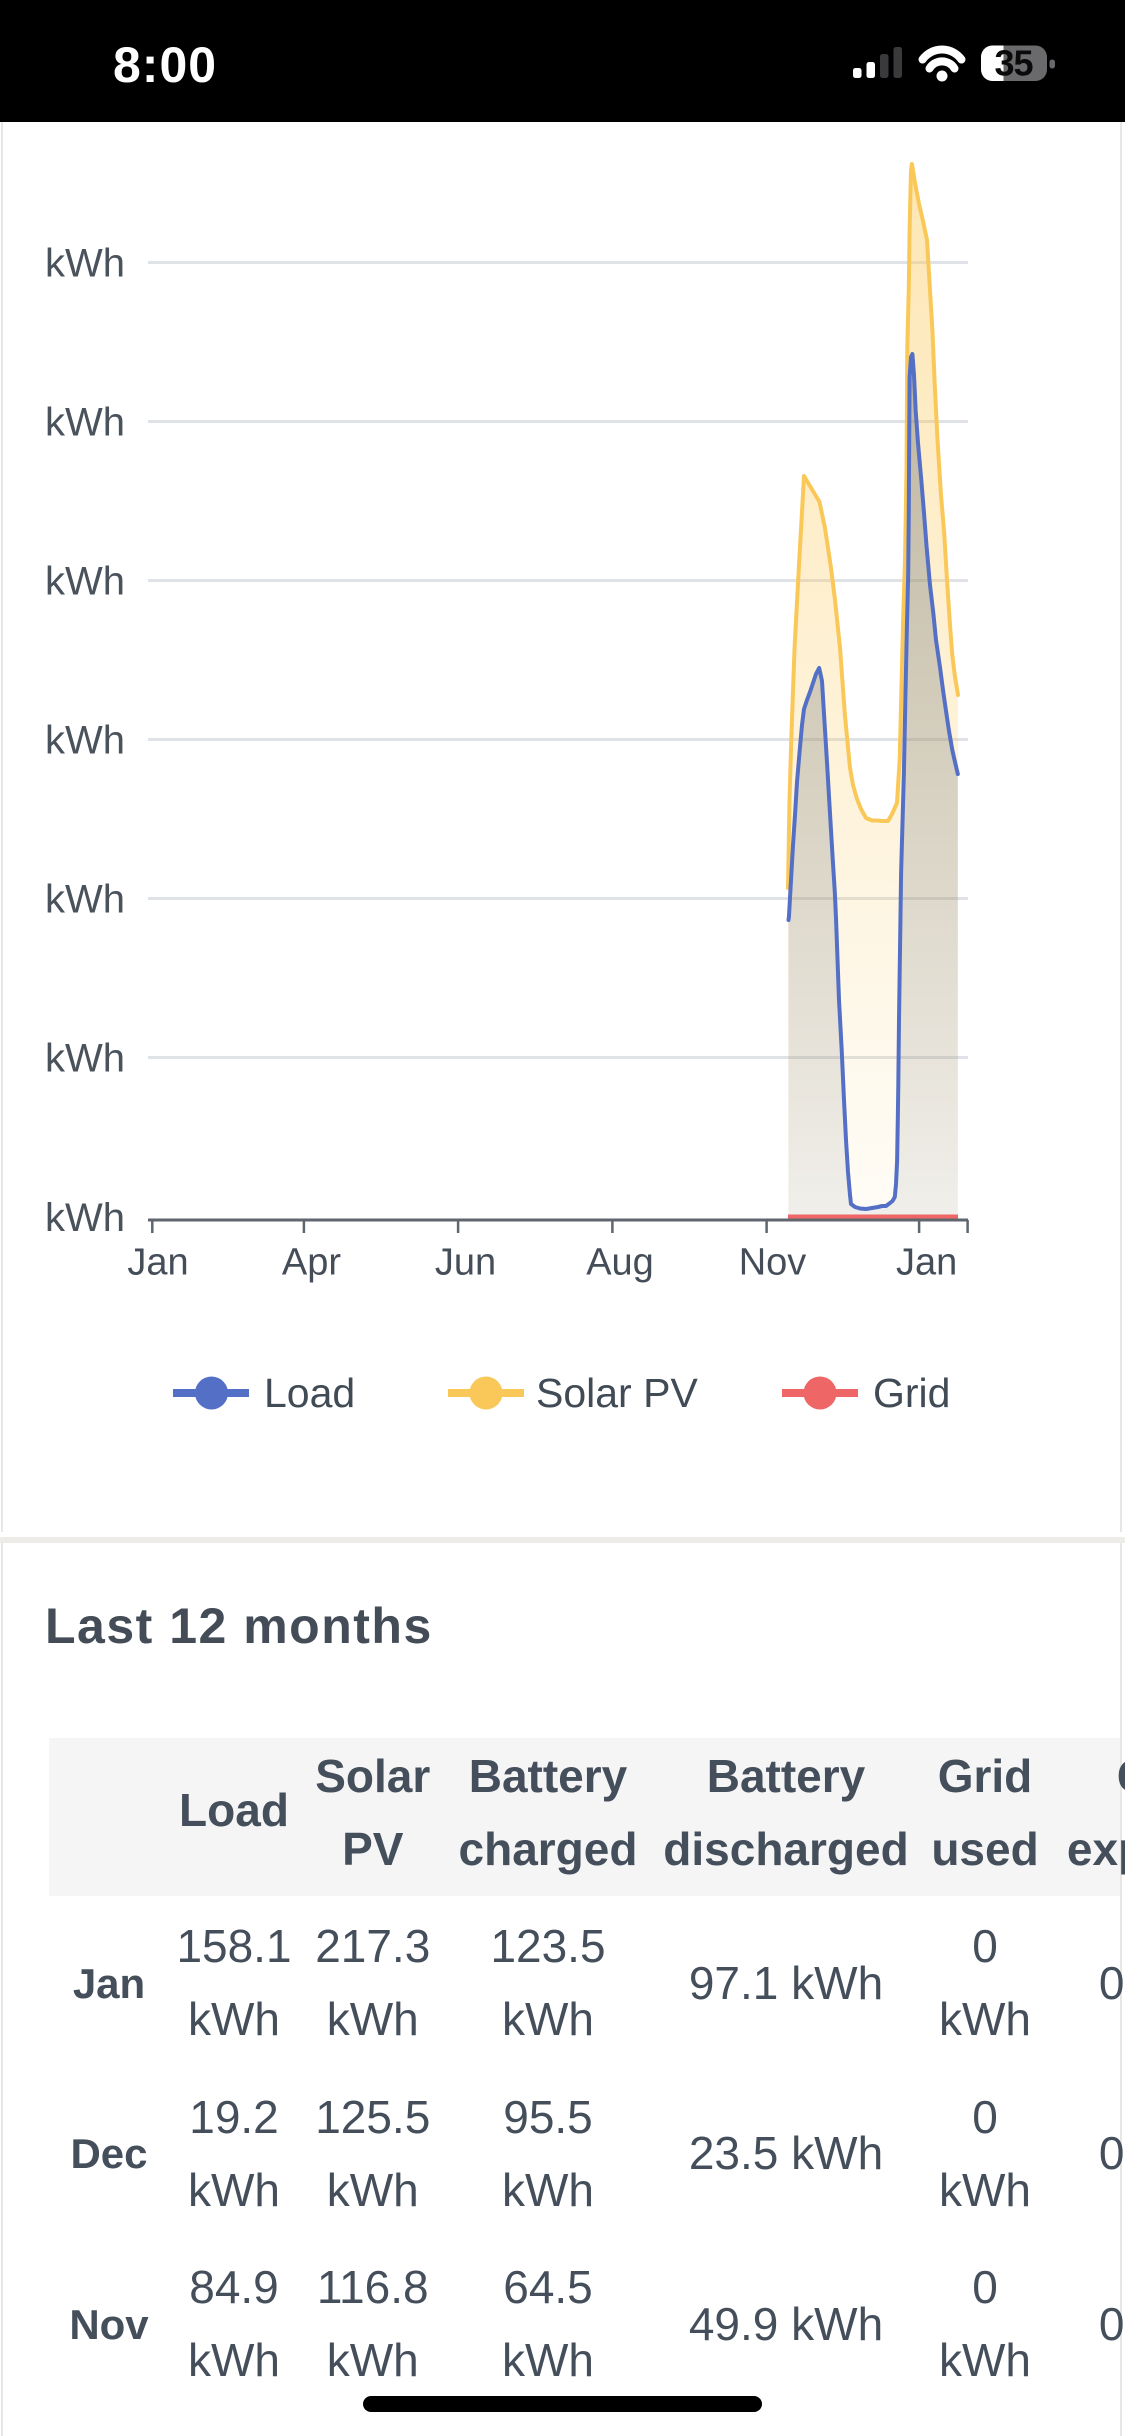 Image resolution: width=1125 pixels, height=2436 pixels. What do you see at coordinates (773, 1263) in the screenshot?
I see `svg-text: Nov` at bounding box center [773, 1263].